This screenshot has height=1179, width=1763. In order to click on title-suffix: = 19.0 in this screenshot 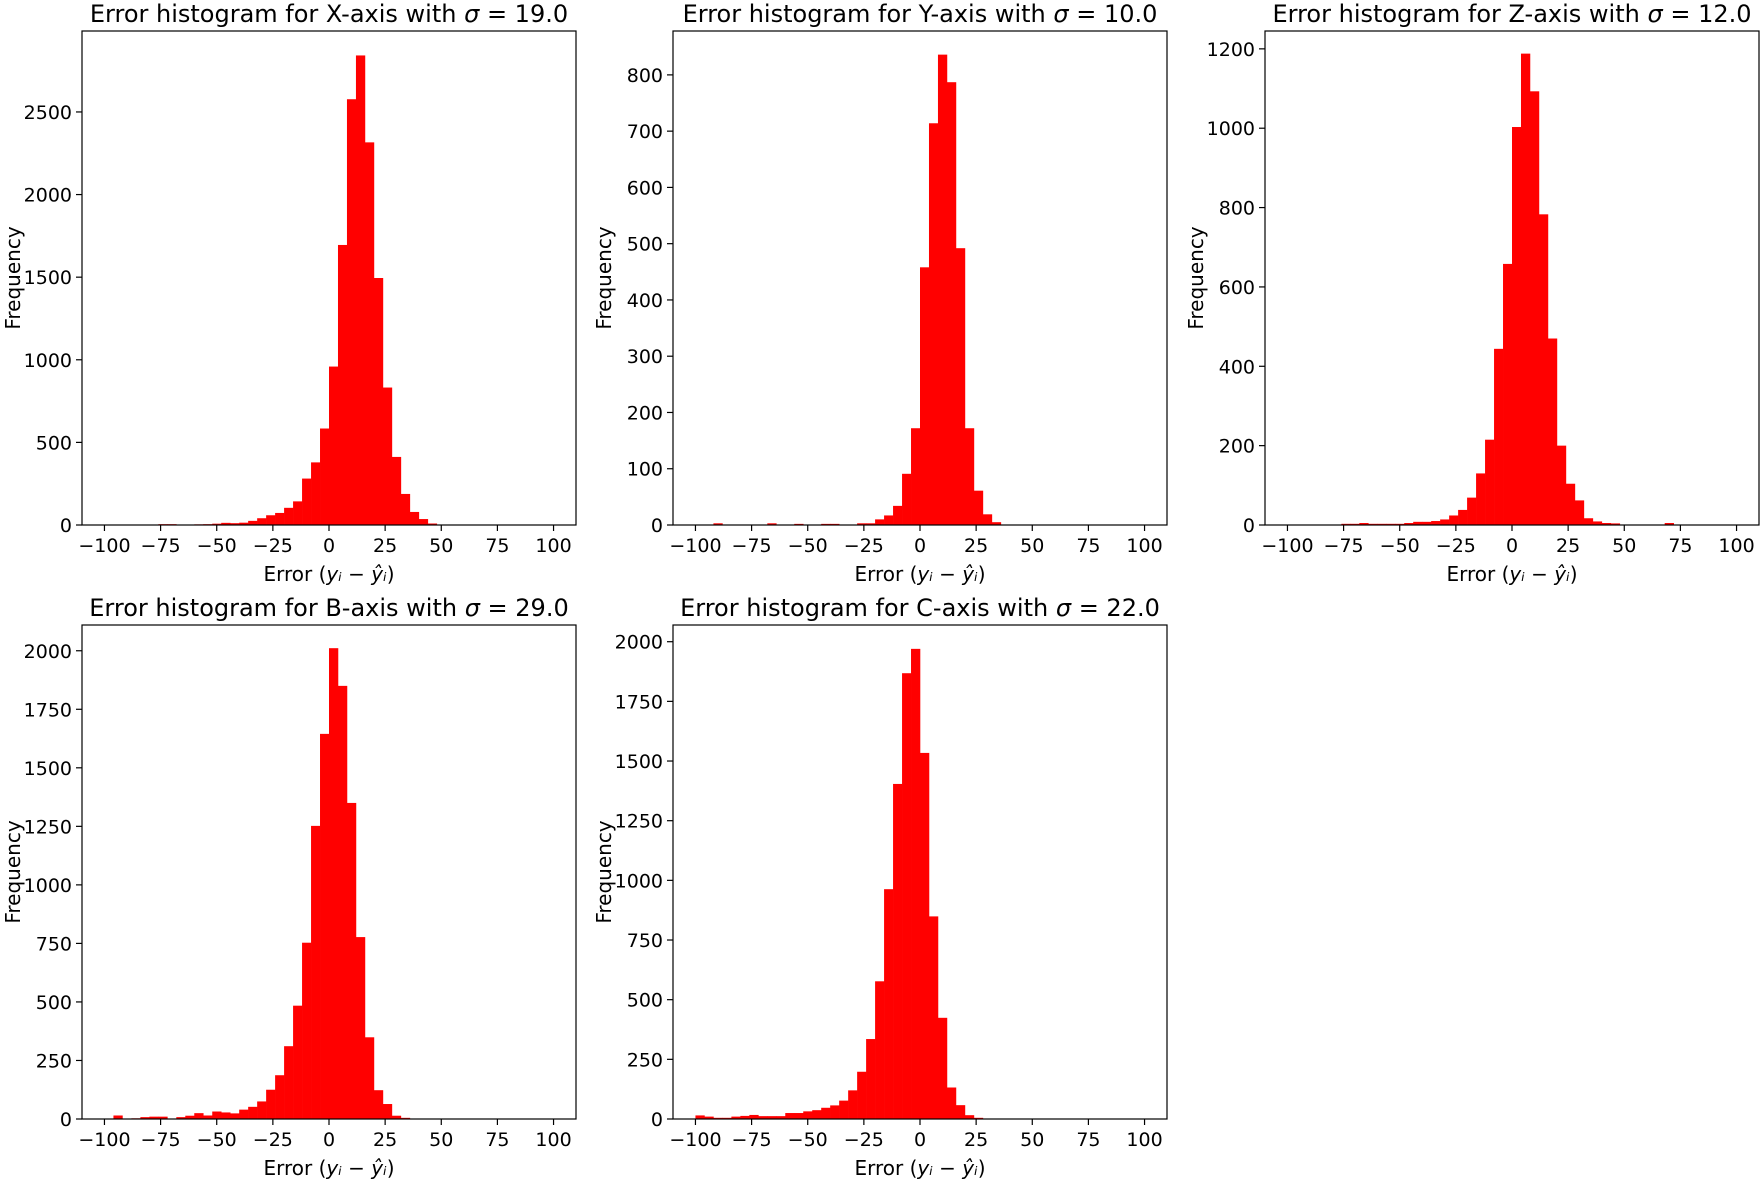, I will do `click(523, 14)`.